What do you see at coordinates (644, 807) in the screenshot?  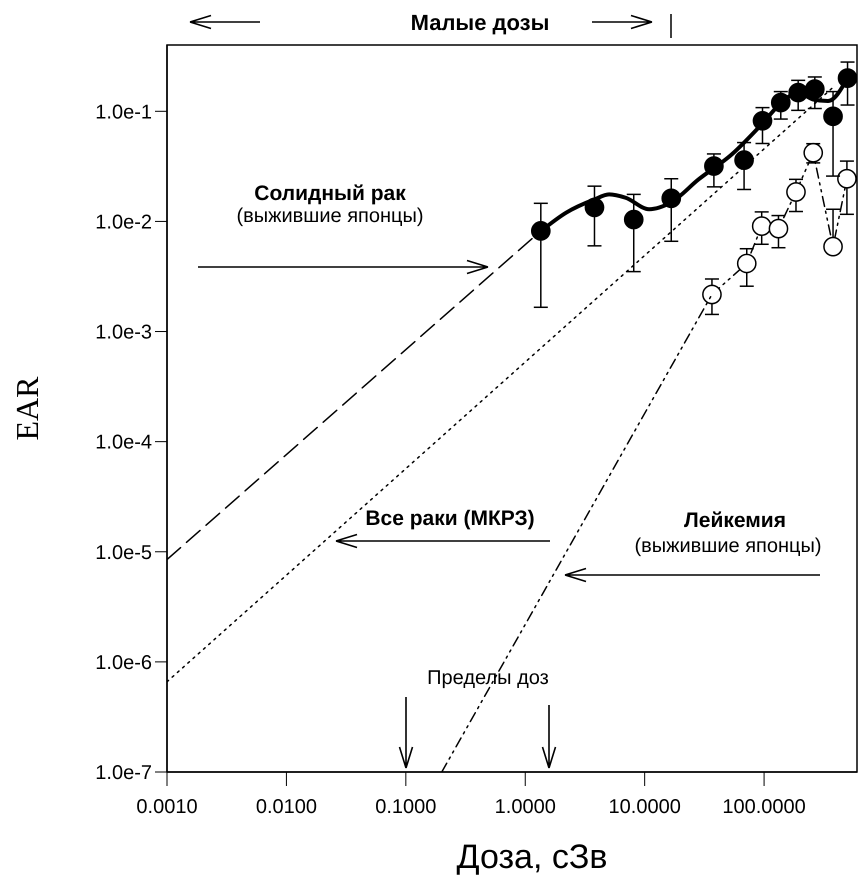 I see `x-tick-label: 10.0000` at bounding box center [644, 807].